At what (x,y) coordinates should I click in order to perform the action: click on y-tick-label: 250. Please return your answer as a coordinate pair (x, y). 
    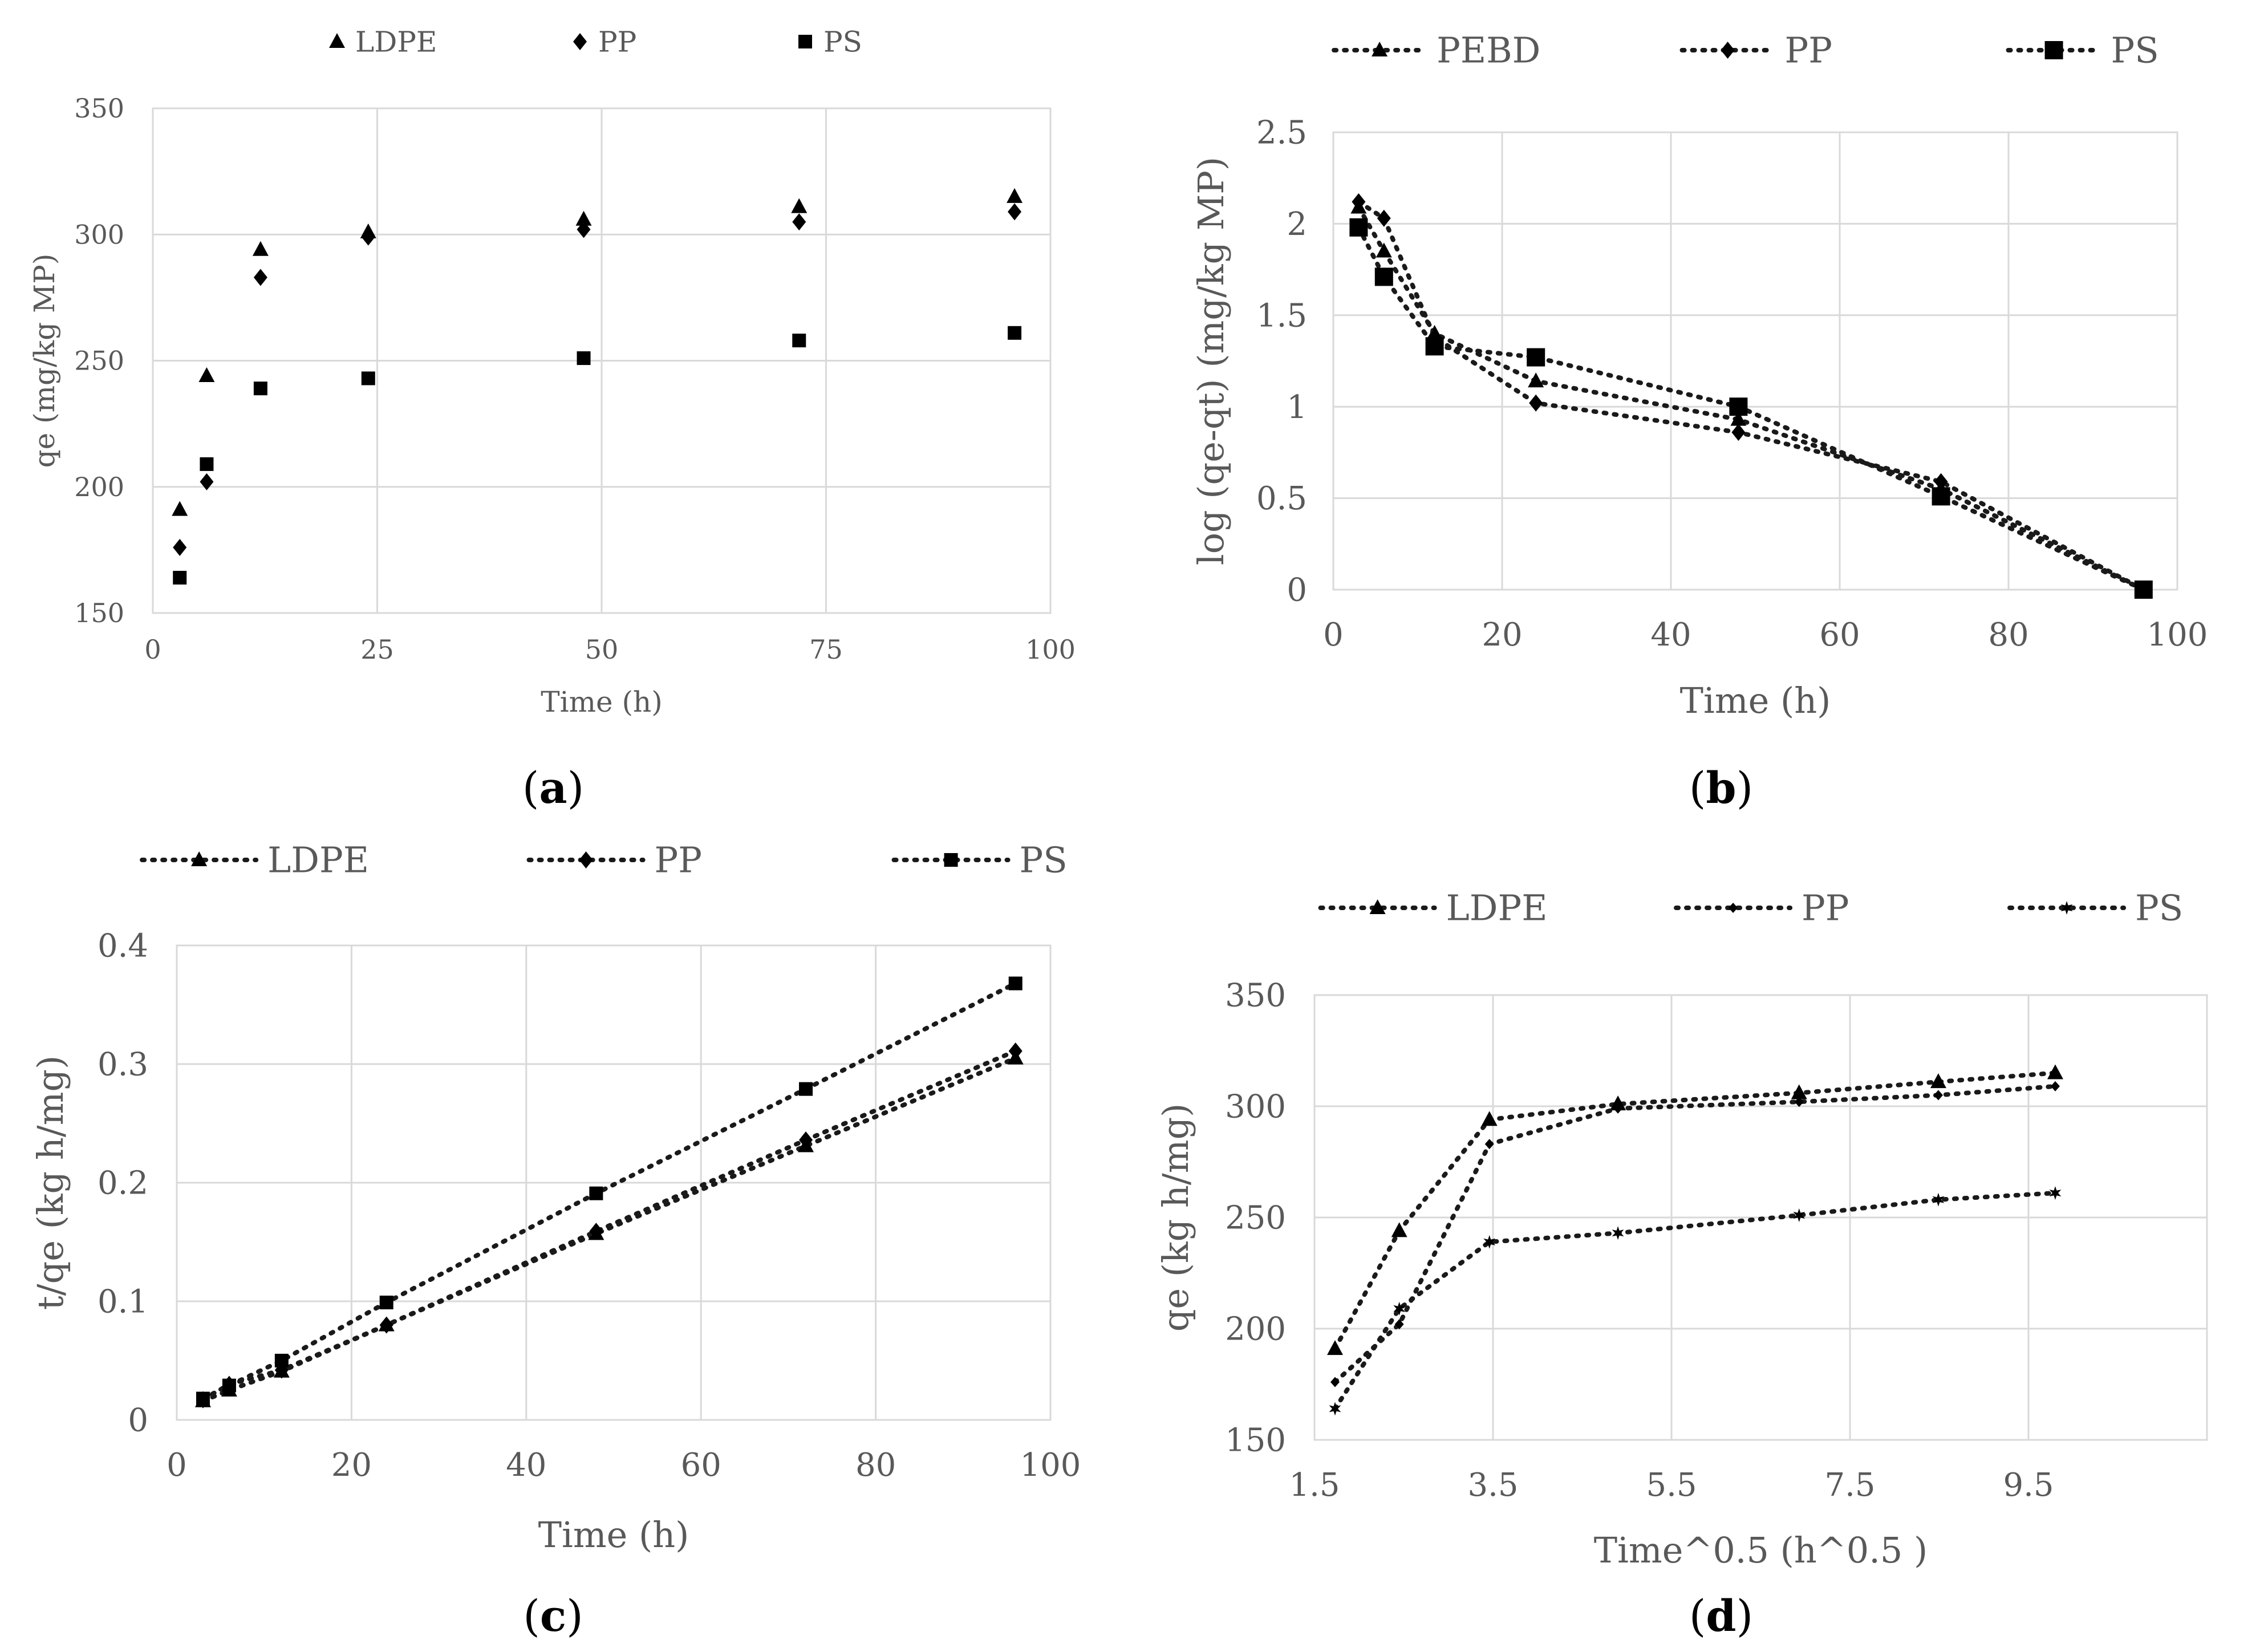
    Looking at the image, I should click on (99, 361).